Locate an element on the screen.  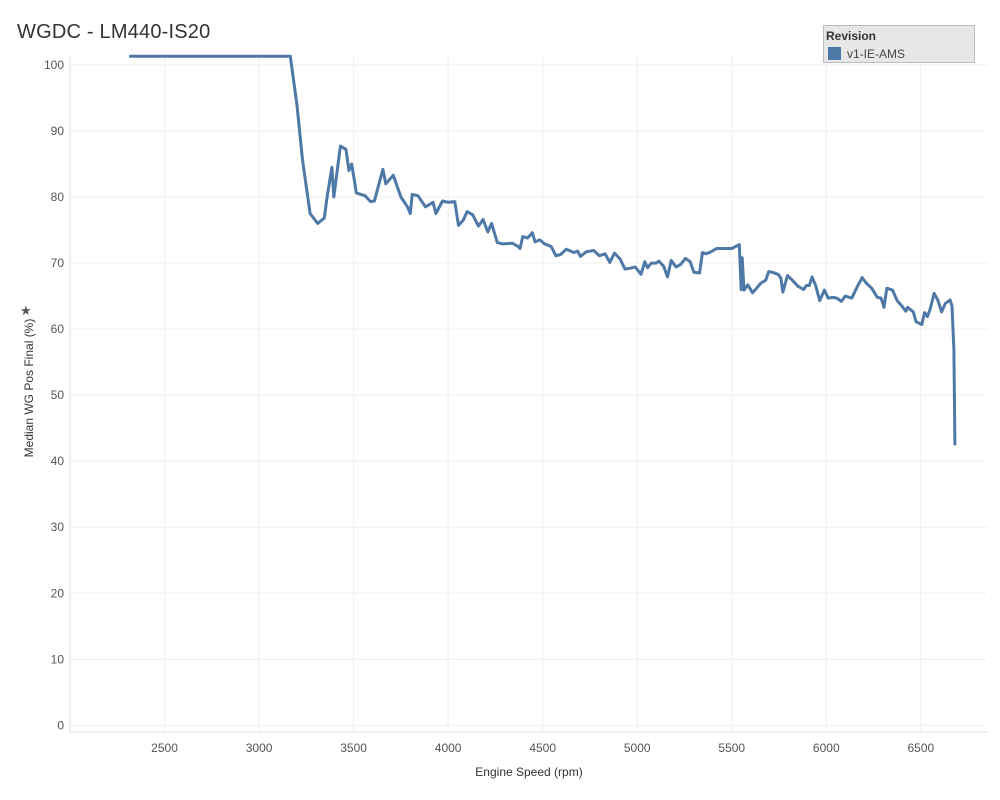
legend: Revision v1-IE-AMS is located at coordinates (899, 44).